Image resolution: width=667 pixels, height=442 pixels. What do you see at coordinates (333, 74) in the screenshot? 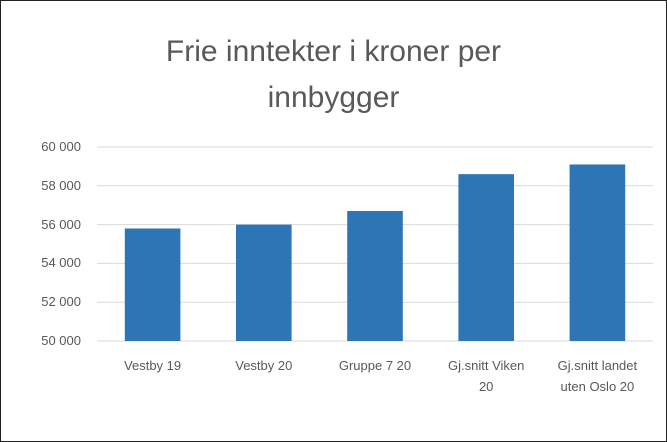
I see `chart-title: Frie inntekter i kroner per innbygger` at bounding box center [333, 74].